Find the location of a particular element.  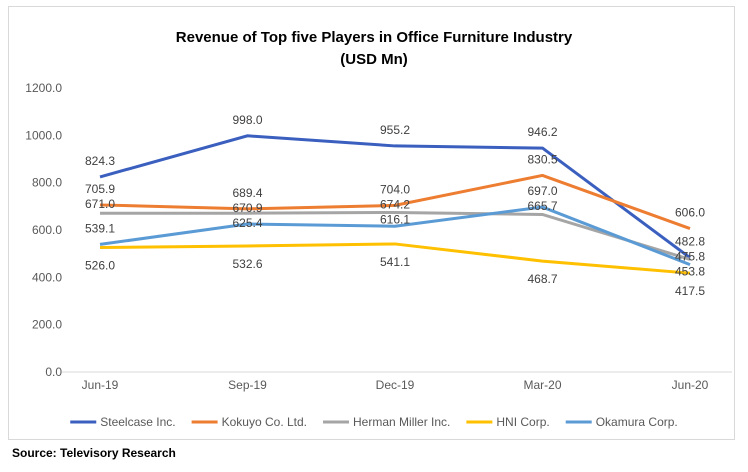

data-label: 705.9 is located at coordinates (100, 189).